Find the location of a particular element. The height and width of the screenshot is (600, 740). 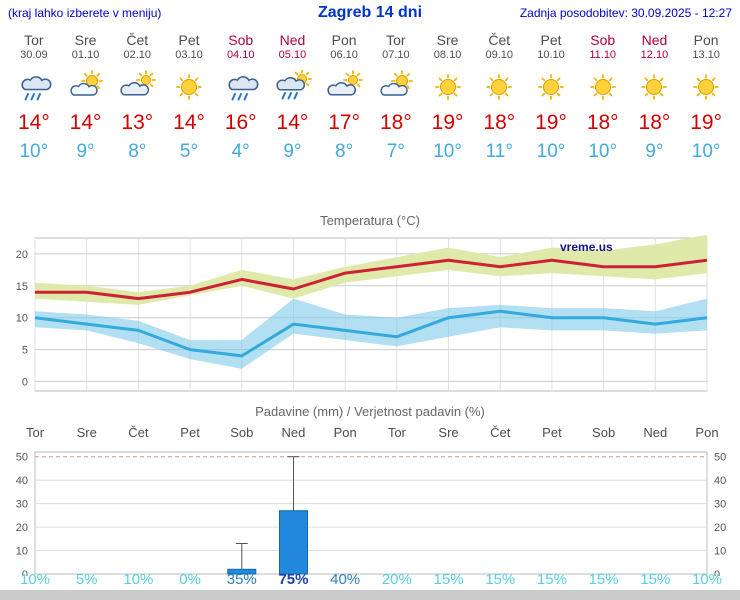

forecast-day-column: Pet 10.10 19° 10° is located at coordinates (551, 99).